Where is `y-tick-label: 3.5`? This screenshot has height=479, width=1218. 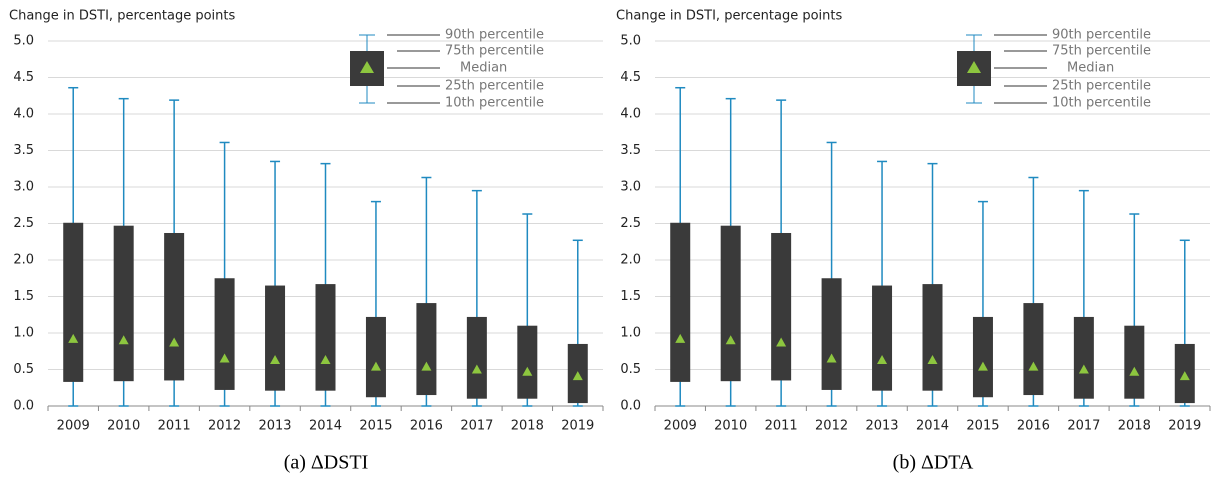
y-tick-label: 3.5 is located at coordinates (23, 150).